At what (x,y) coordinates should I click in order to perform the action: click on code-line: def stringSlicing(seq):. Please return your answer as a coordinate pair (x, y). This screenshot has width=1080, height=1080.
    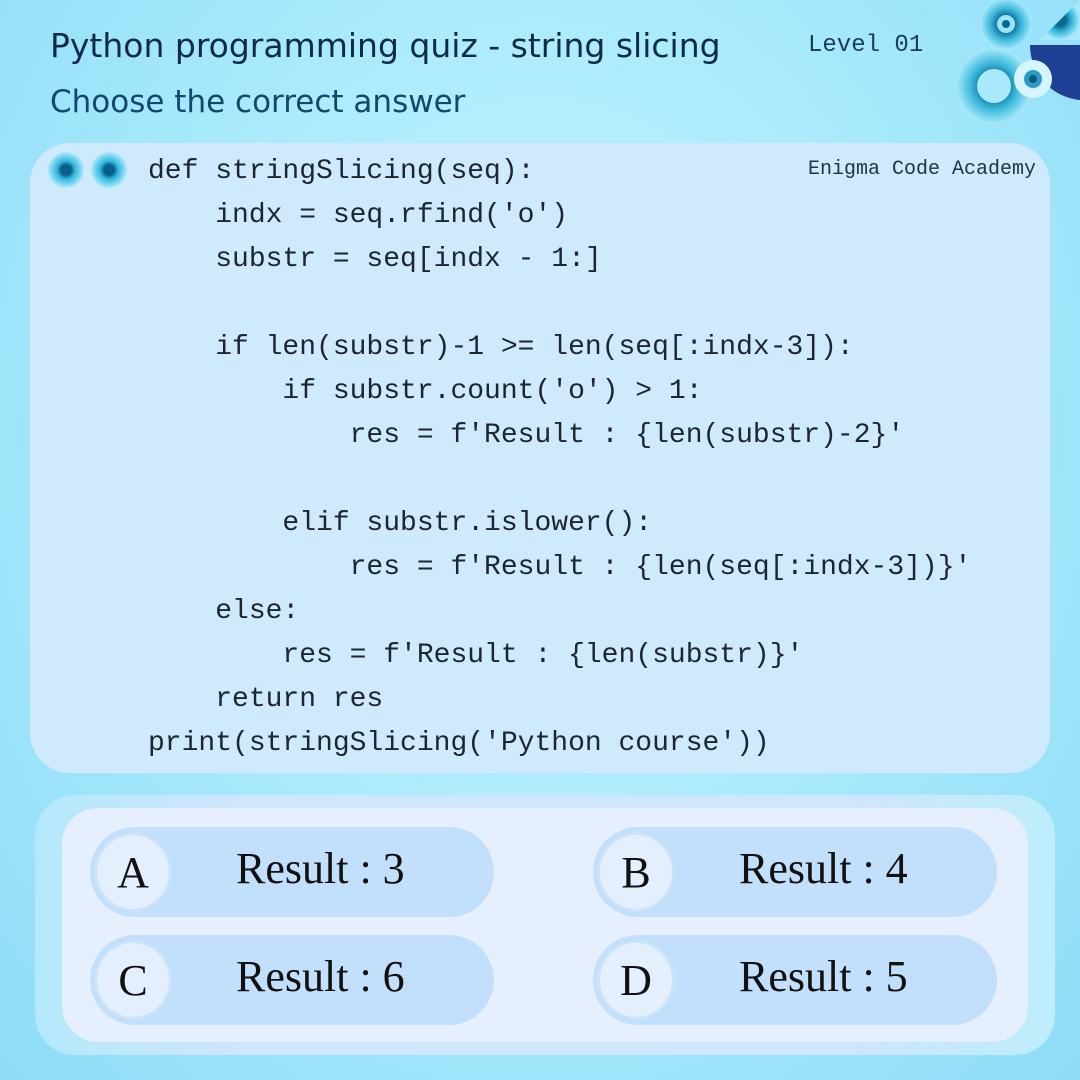
    Looking at the image, I should click on (341, 171).